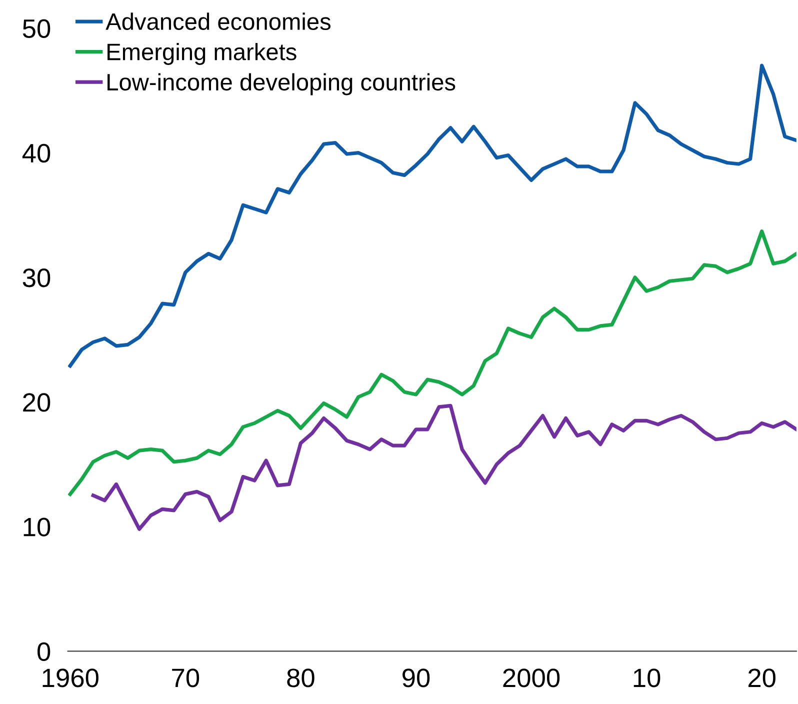  I want to click on x-tick-label: 2000, so click(531, 678).